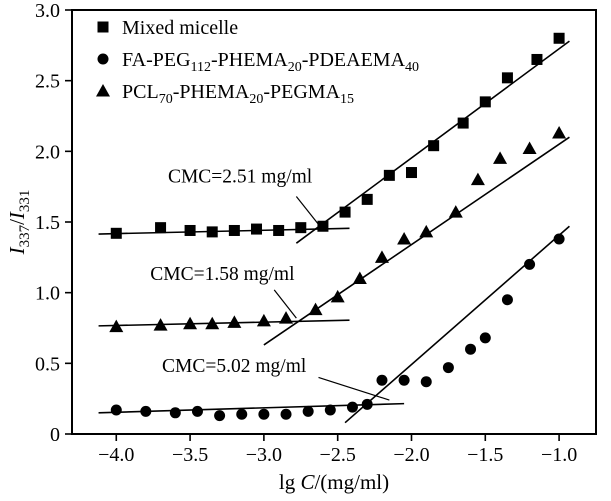 This screenshot has width=611, height=501. What do you see at coordinates (55, 435) in the screenshot?
I see `y-tick-label: 0` at bounding box center [55, 435].